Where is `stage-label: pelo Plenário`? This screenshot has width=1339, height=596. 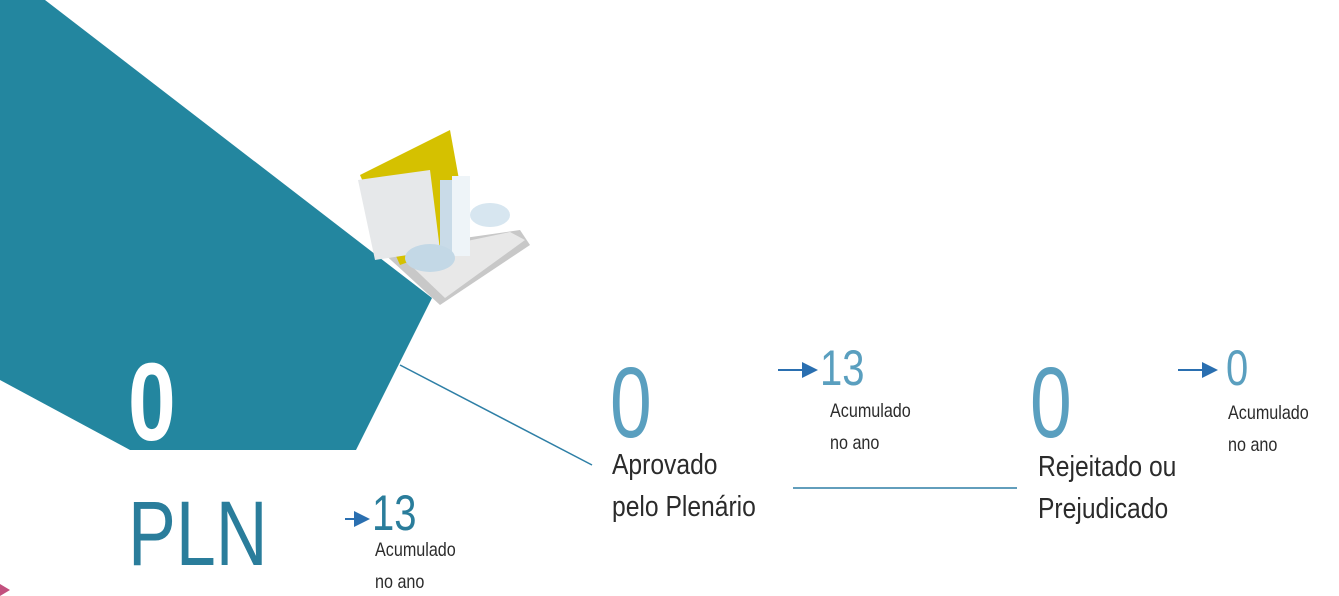 stage-label: pelo Plenário is located at coordinates (684, 506).